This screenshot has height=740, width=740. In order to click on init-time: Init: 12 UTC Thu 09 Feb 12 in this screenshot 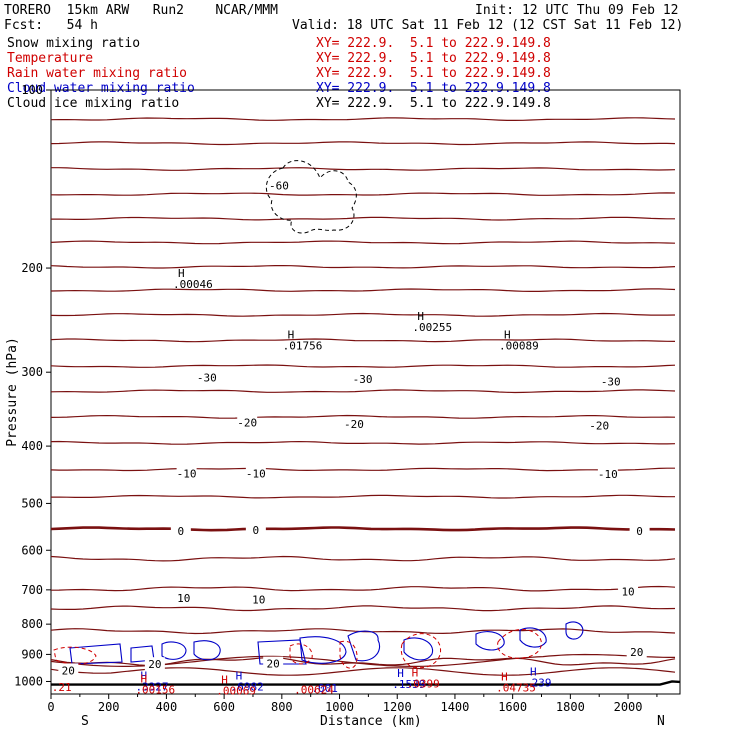, I will do `click(577, 10)`.